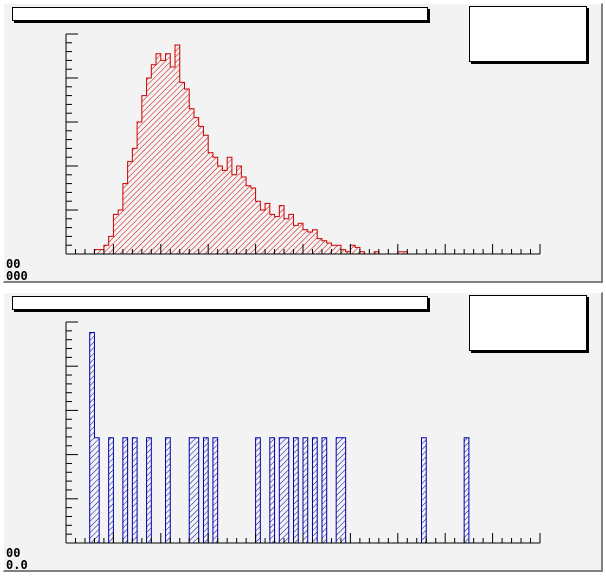 The height and width of the screenshot is (577, 606). I want to click on histogram-1-stats-box, so click(528, 34).